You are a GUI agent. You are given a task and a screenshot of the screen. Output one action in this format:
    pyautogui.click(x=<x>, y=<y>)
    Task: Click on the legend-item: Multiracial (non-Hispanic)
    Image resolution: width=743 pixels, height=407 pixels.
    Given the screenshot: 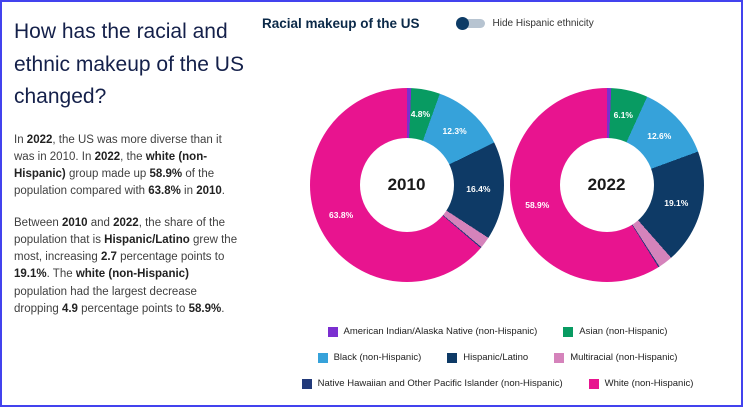 What is the action you would take?
    pyautogui.click(x=615, y=357)
    